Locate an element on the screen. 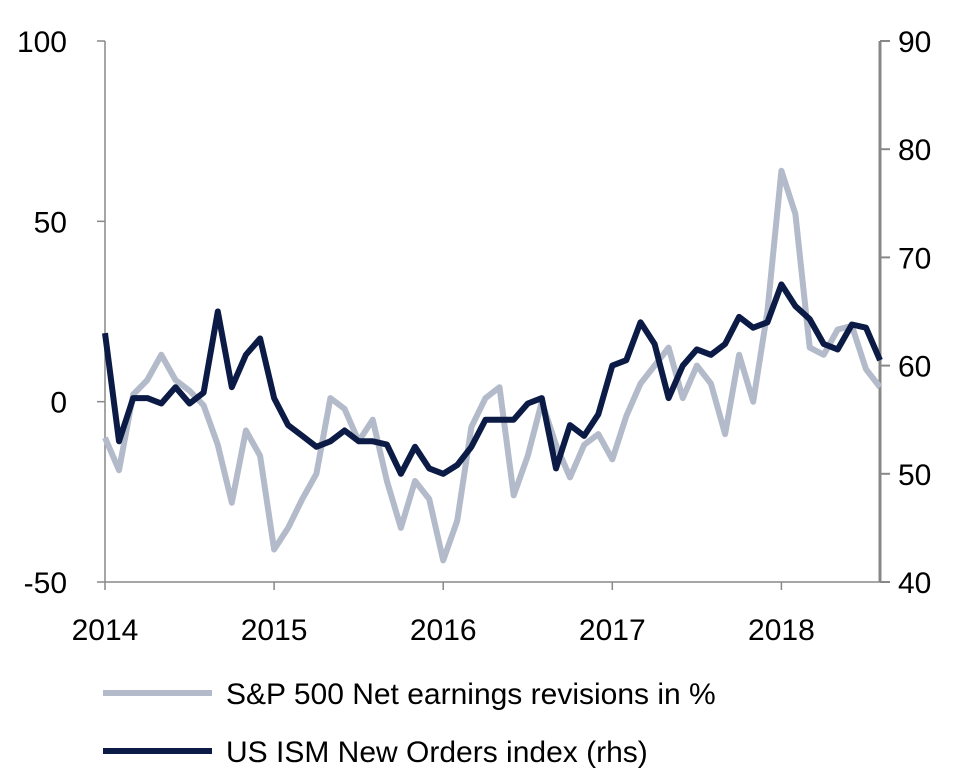 This screenshot has width=966, height=776. y-right-tick-label: 90 is located at coordinates (914, 42).